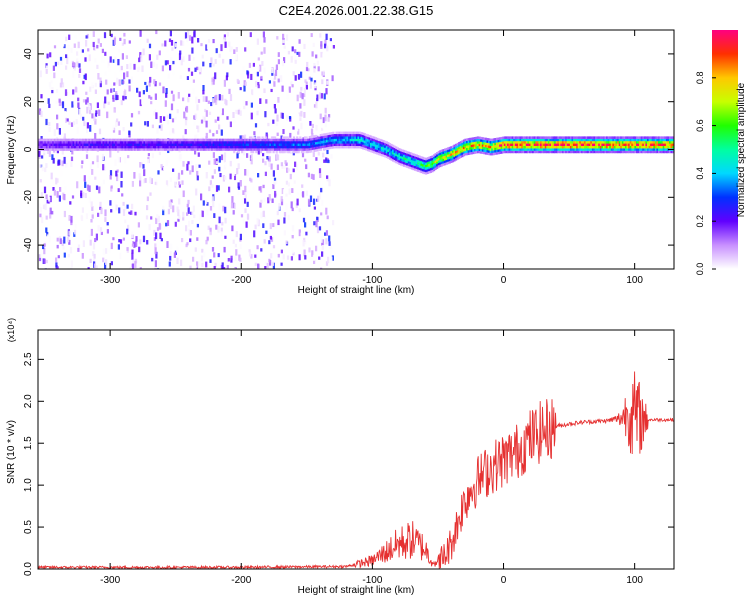  I want to click on x-tick-label: -200, so click(241, 580).